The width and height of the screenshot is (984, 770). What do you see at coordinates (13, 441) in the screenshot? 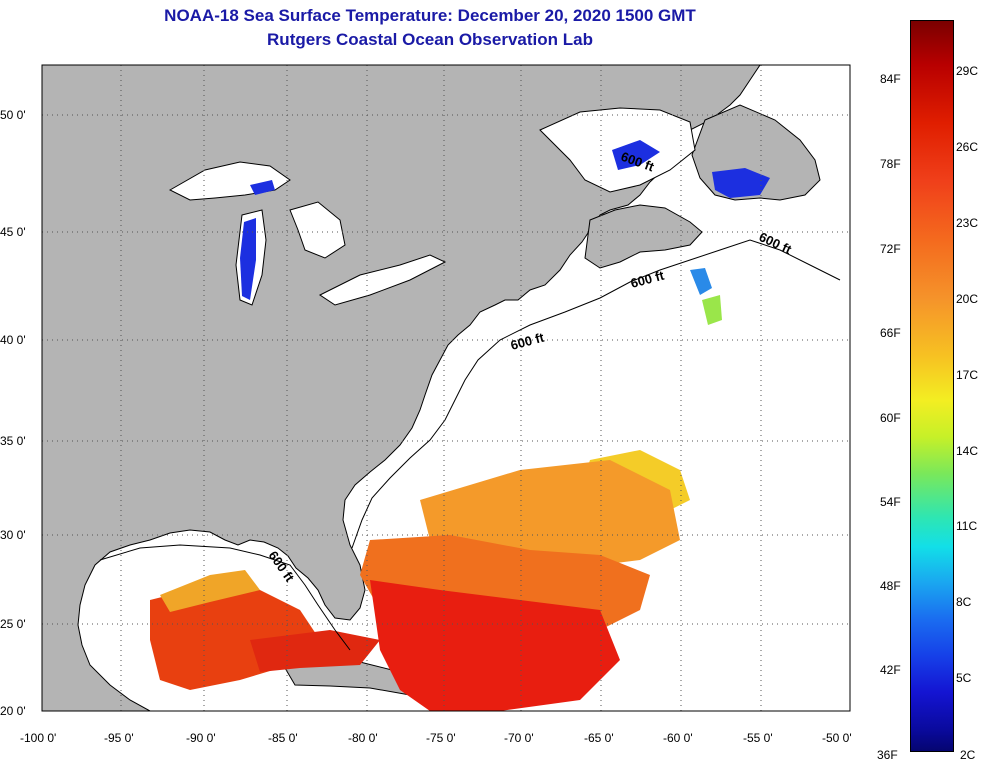
I see `lat-label: 35 0'` at bounding box center [13, 441].